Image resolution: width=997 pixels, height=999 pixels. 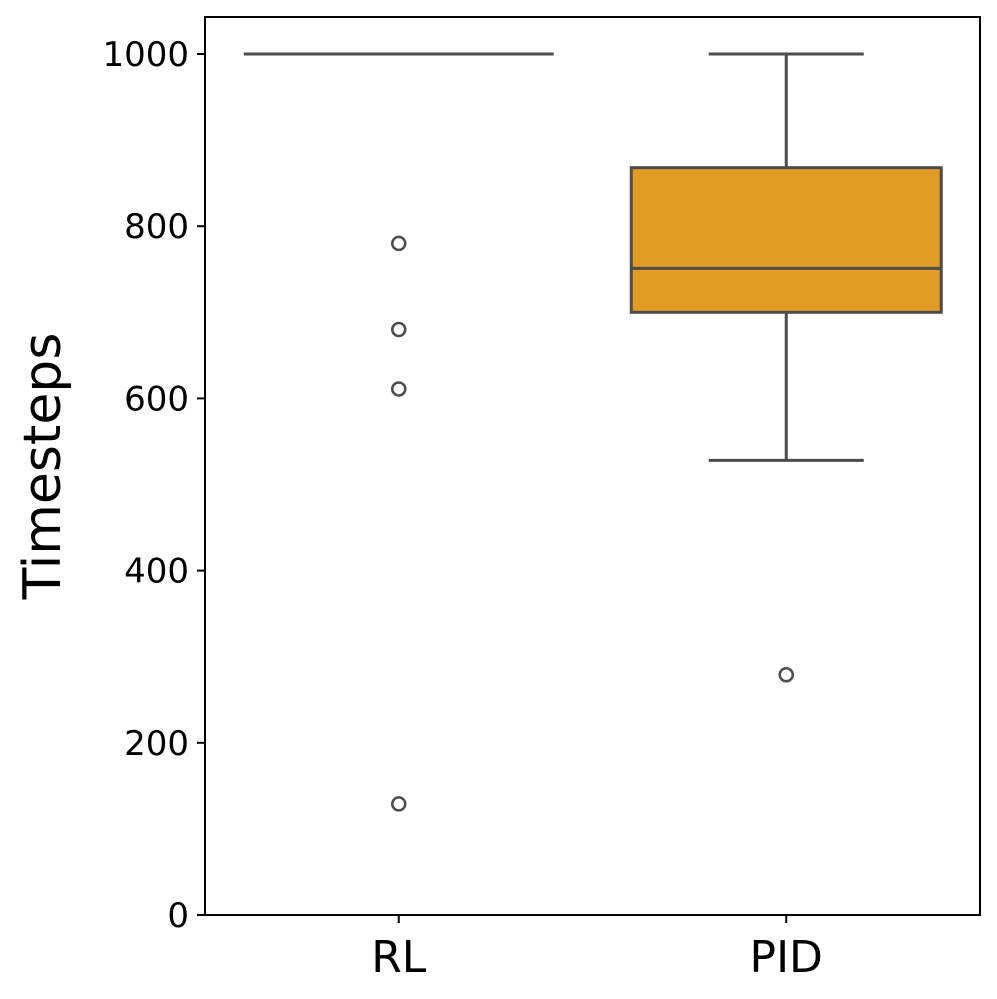 I want to click on box-pid, so click(x=786, y=240).